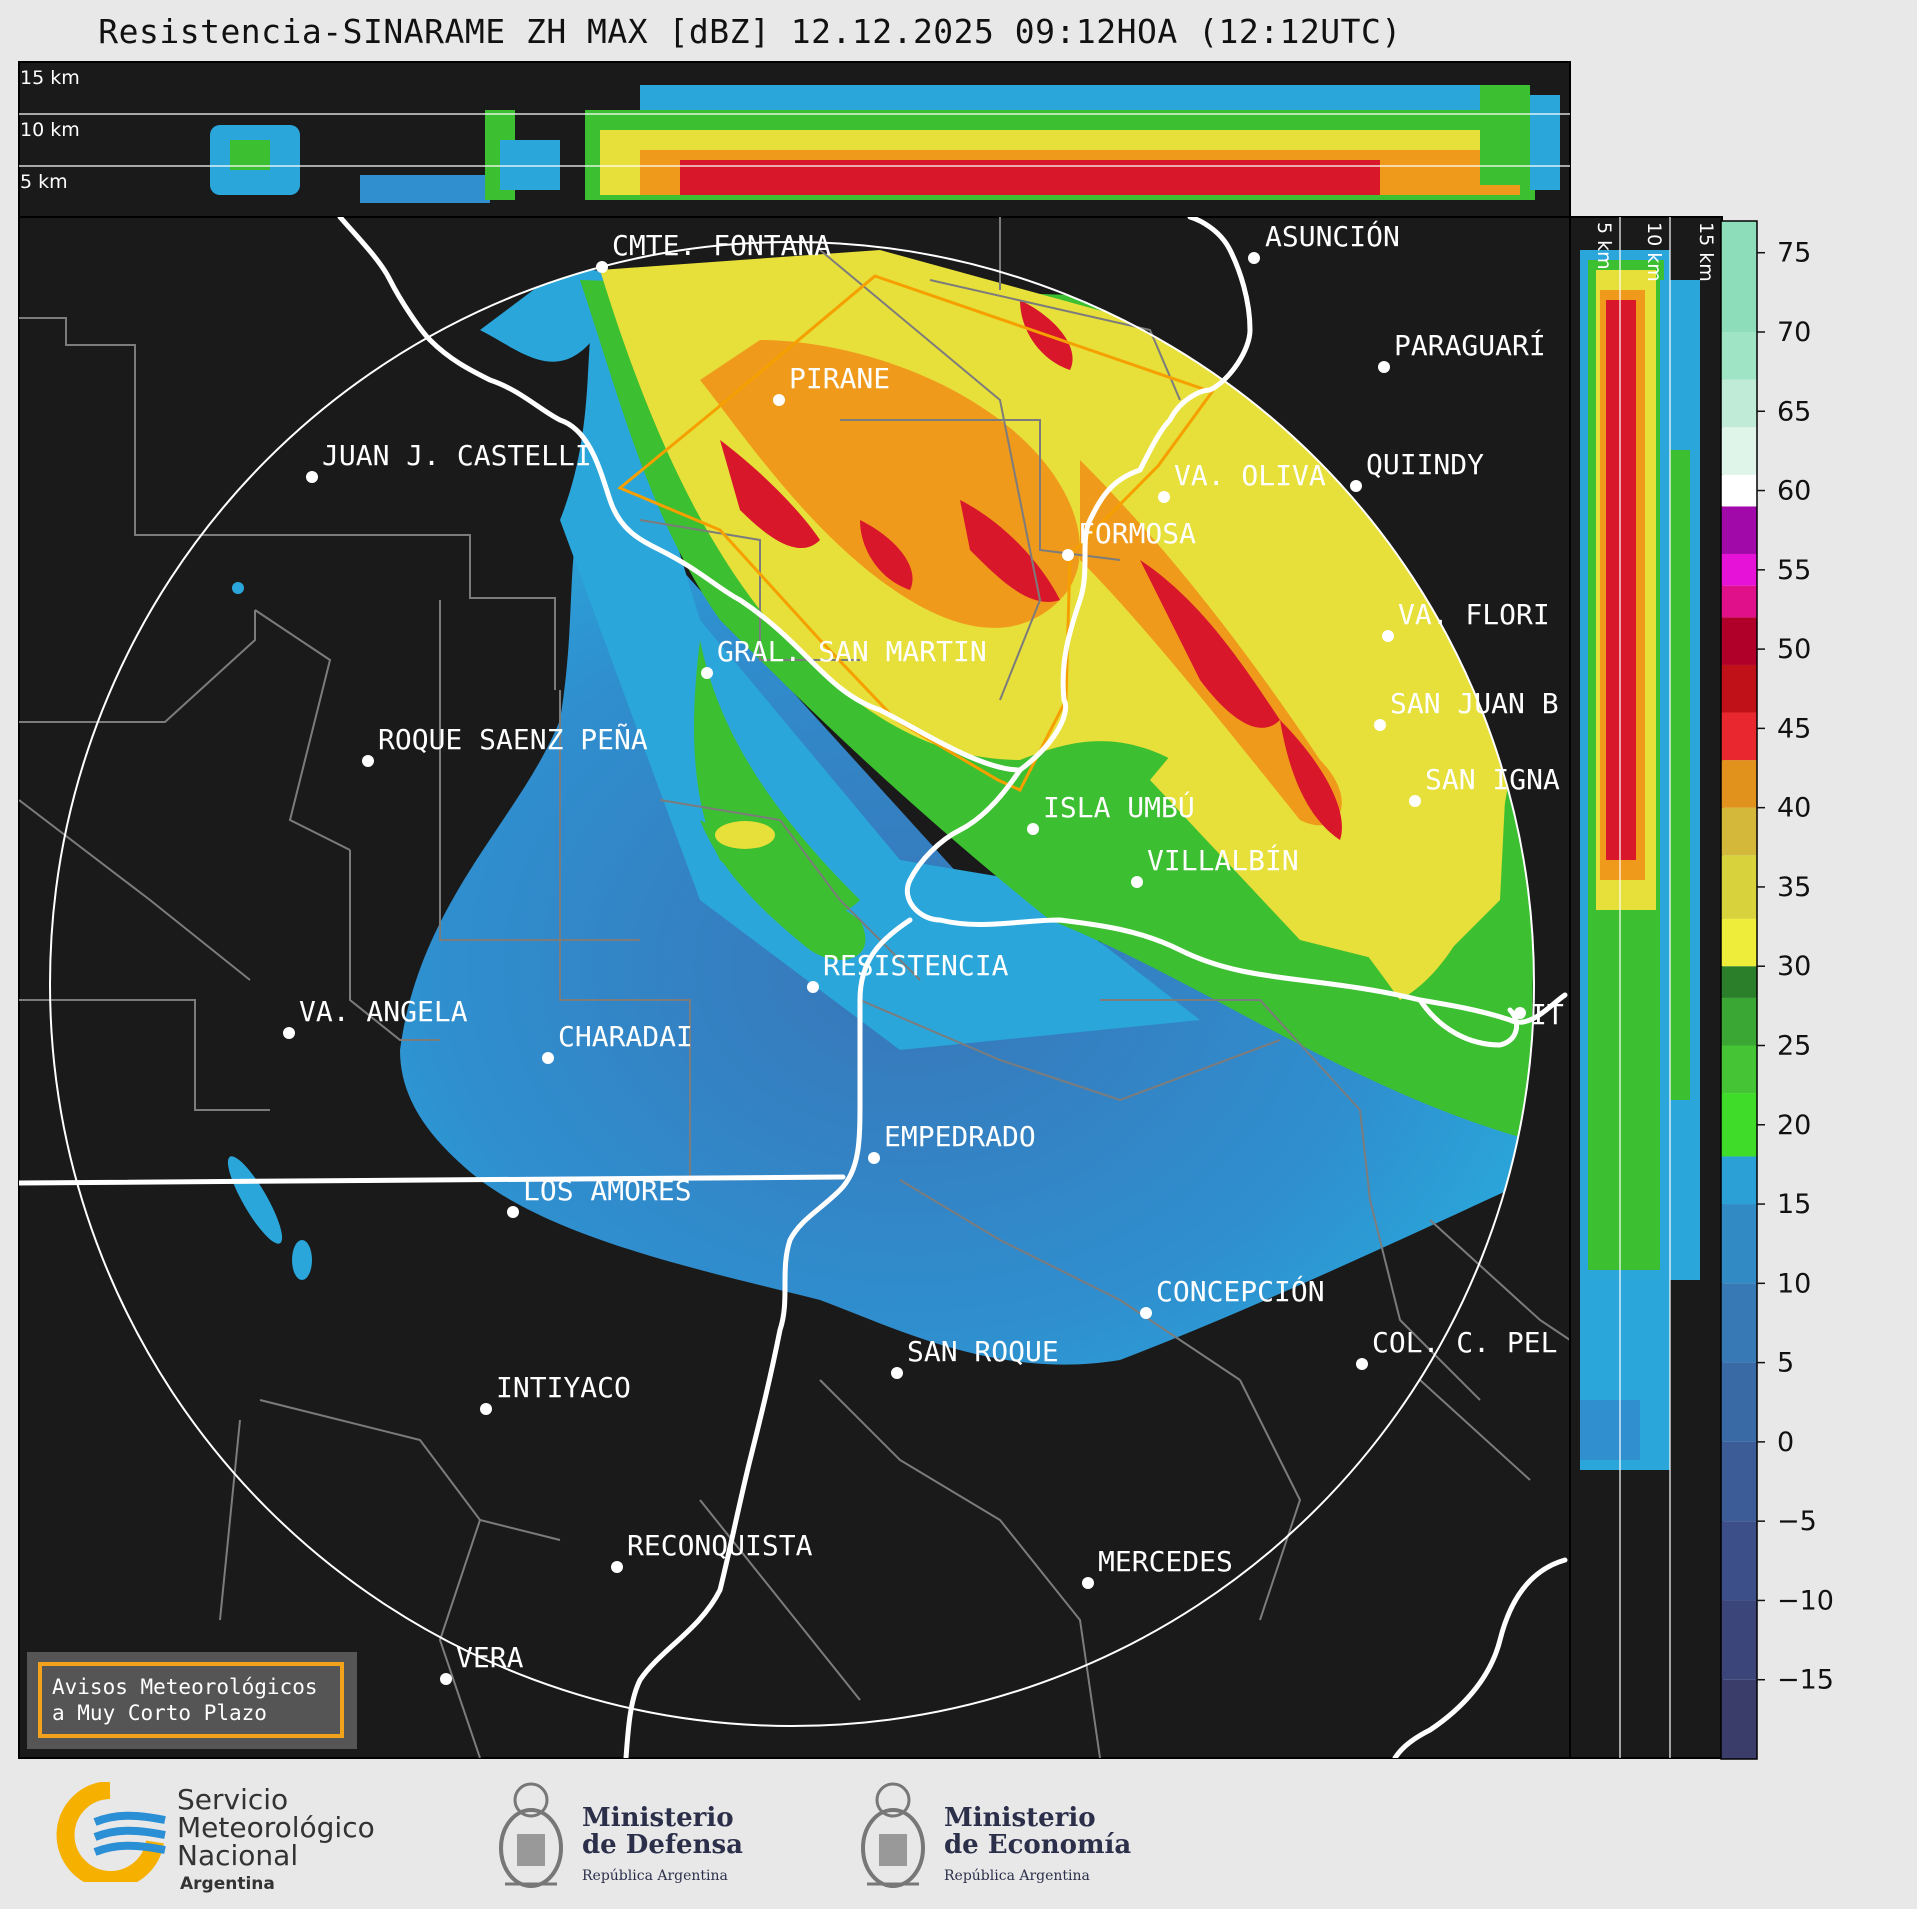 The height and width of the screenshot is (1909, 1917). I want to click on svg-text: COL. C. PEL, so click(1464, 1342).